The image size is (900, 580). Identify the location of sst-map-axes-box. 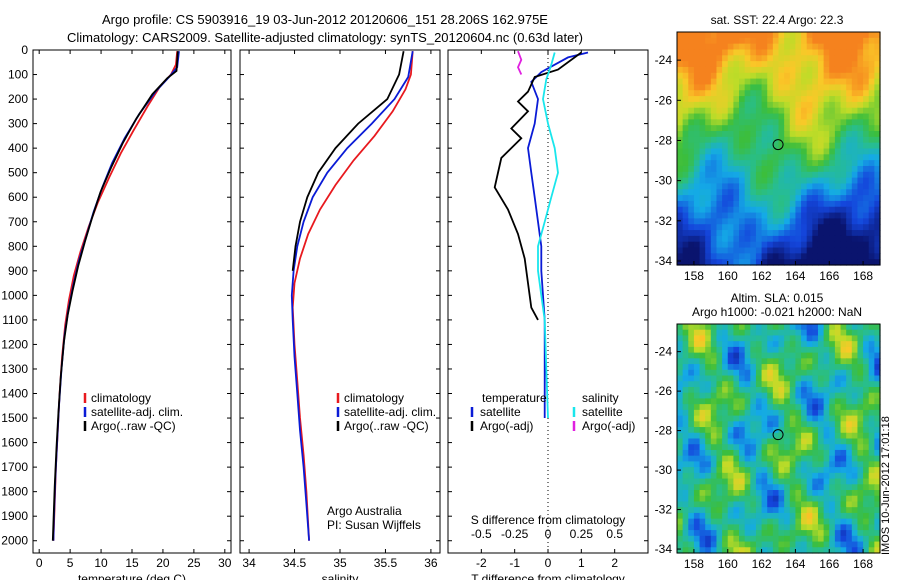
(778, 148).